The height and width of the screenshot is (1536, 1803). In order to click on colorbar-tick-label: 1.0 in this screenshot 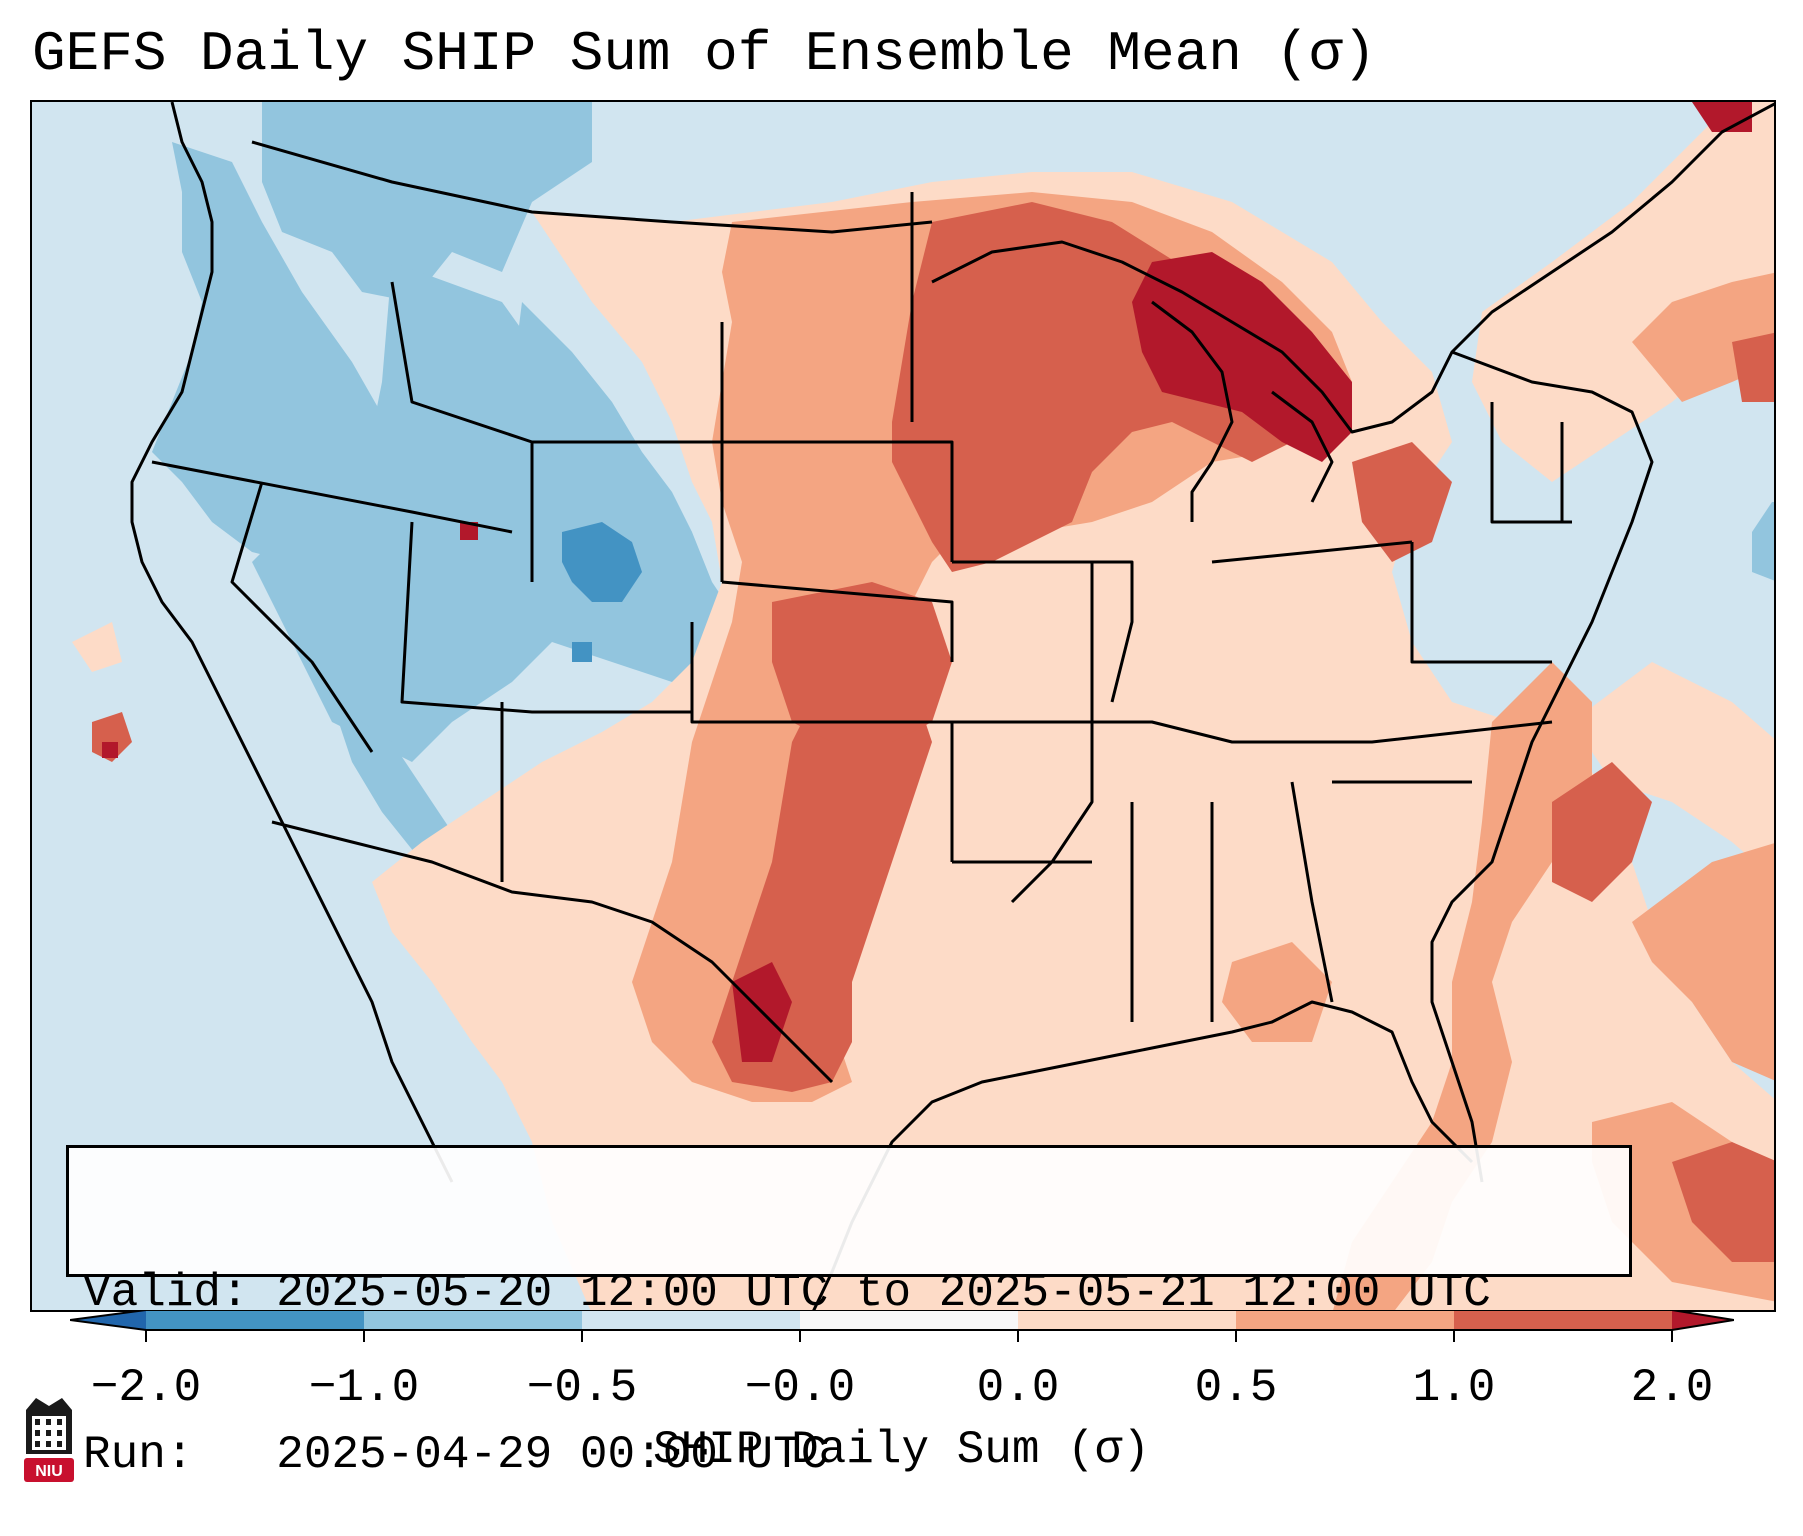, I will do `click(1454, 1388)`.